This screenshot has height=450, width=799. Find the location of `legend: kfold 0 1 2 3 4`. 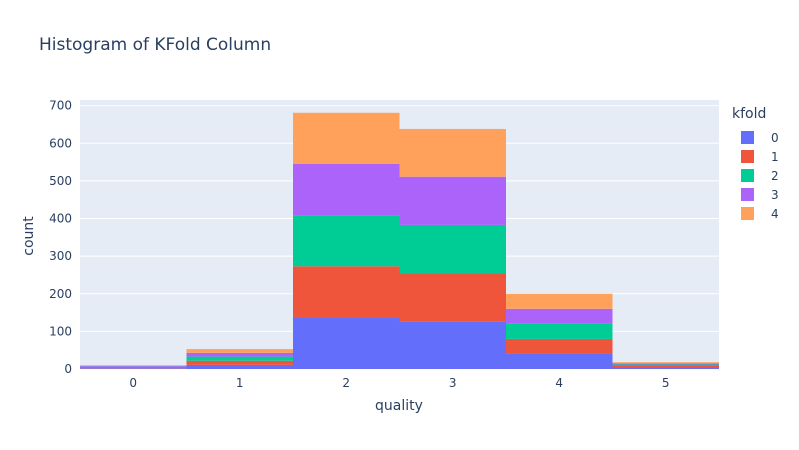

legend: kfold 0 1 2 3 4 is located at coordinates (755, 163).